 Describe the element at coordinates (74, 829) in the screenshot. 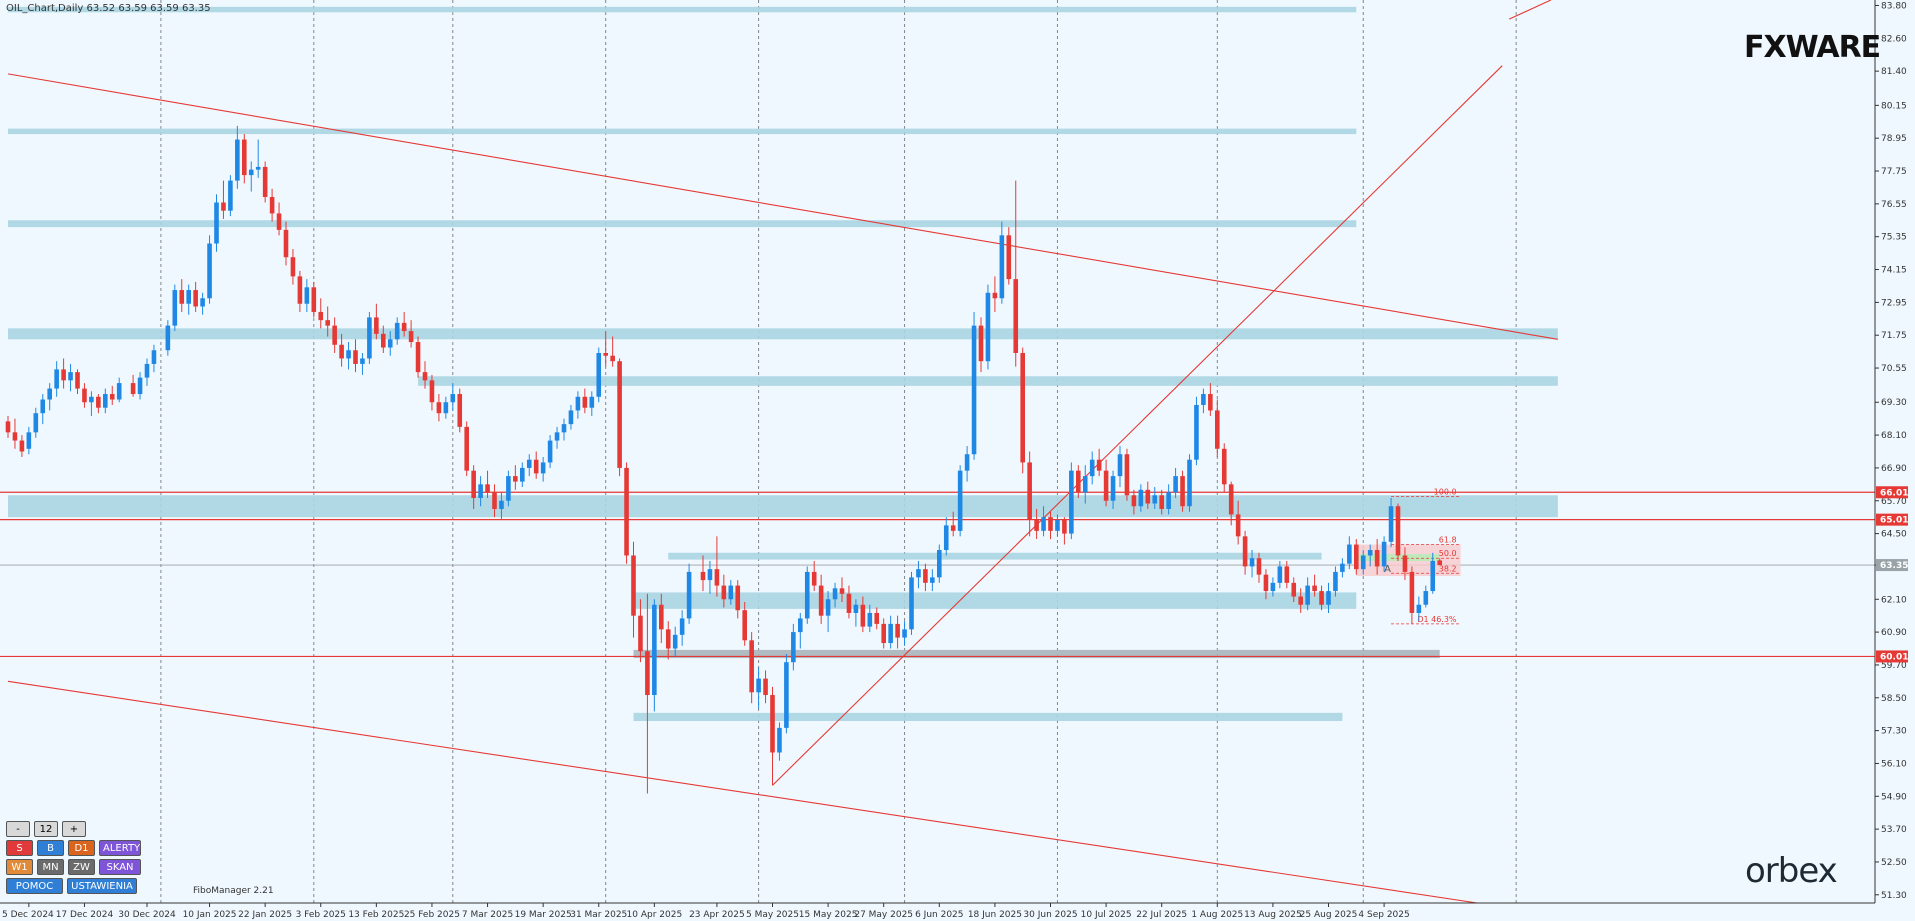

I see `increase-button: +` at that location.